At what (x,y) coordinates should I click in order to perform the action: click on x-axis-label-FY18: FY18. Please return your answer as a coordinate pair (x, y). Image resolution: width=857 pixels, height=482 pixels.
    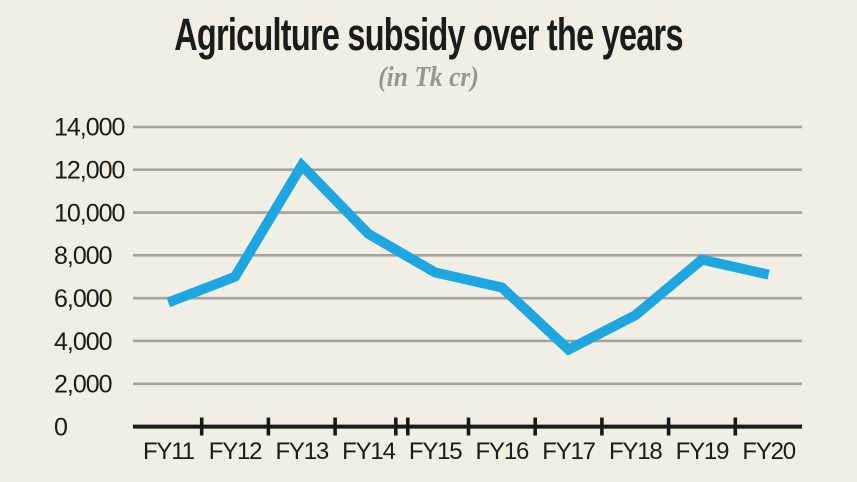
    Looking at the image, I should click on (635, 451).